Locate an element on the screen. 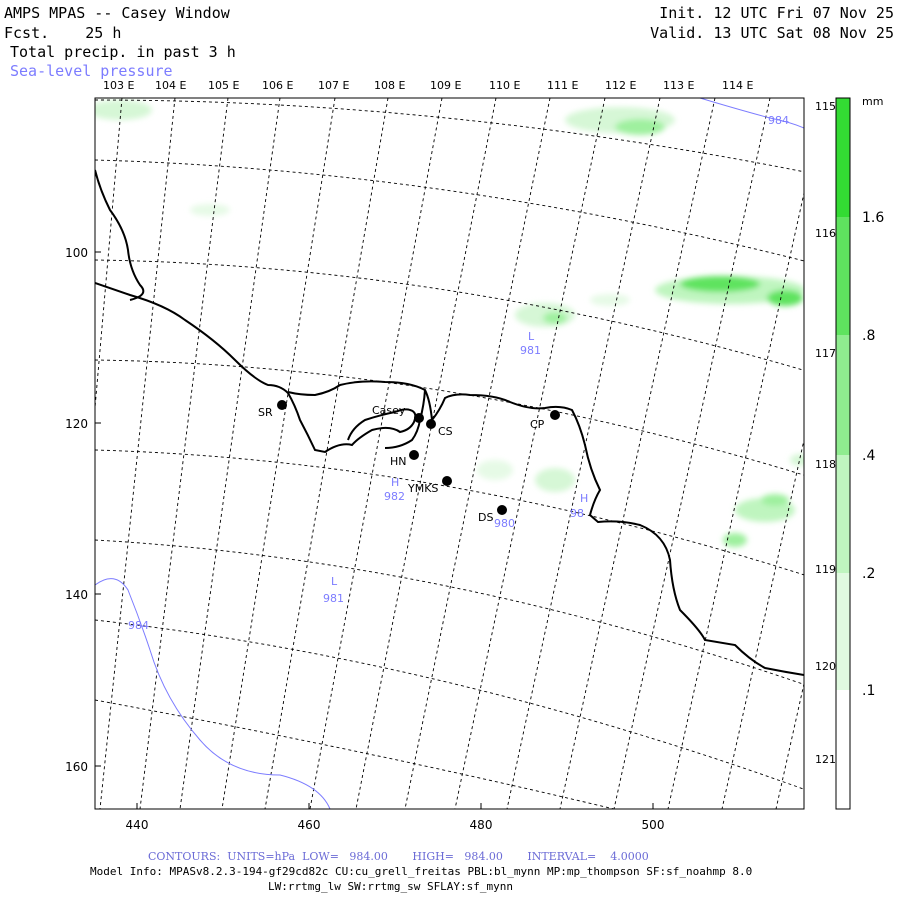 The image size is (900, 900). map-title: AMPS MPAS -- Casey Window is located at coordinates (117, 13).